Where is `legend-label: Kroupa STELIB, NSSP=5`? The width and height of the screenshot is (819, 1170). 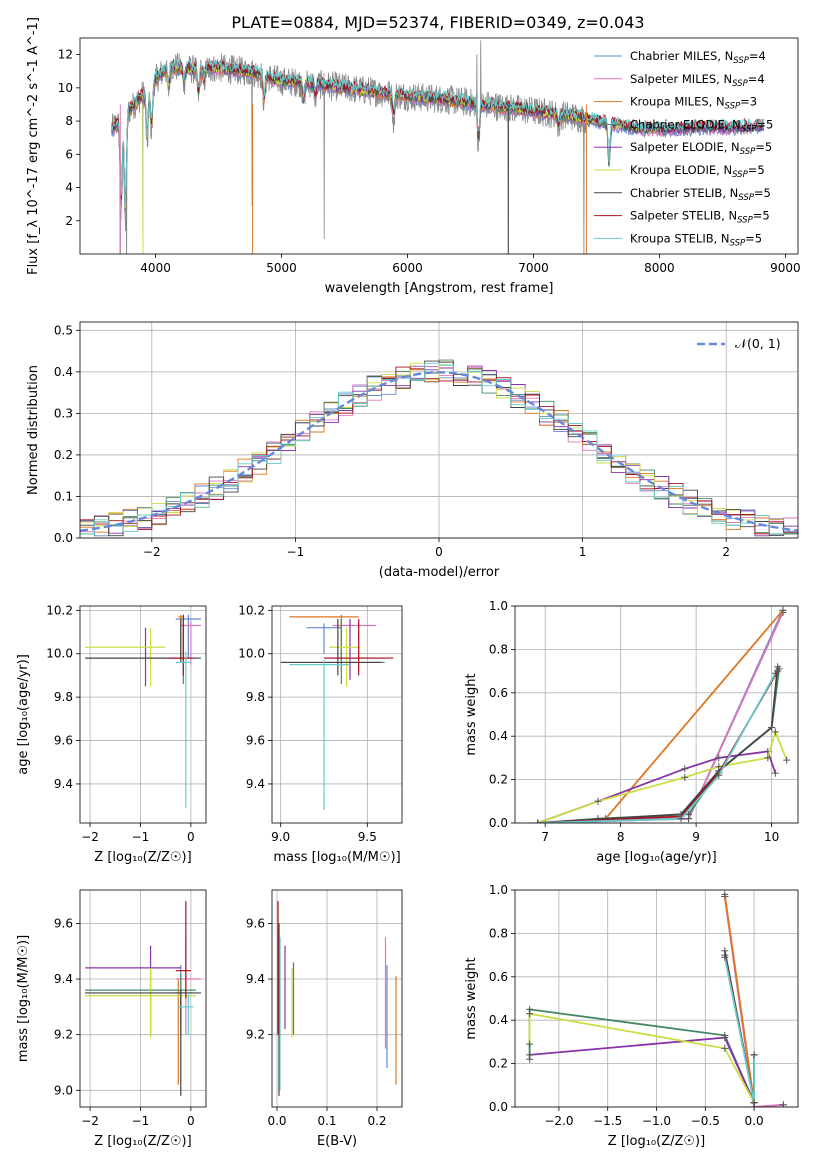 legend-label: Kroupa STELIB, NSSP=5 is located at coordinates (696, 239).